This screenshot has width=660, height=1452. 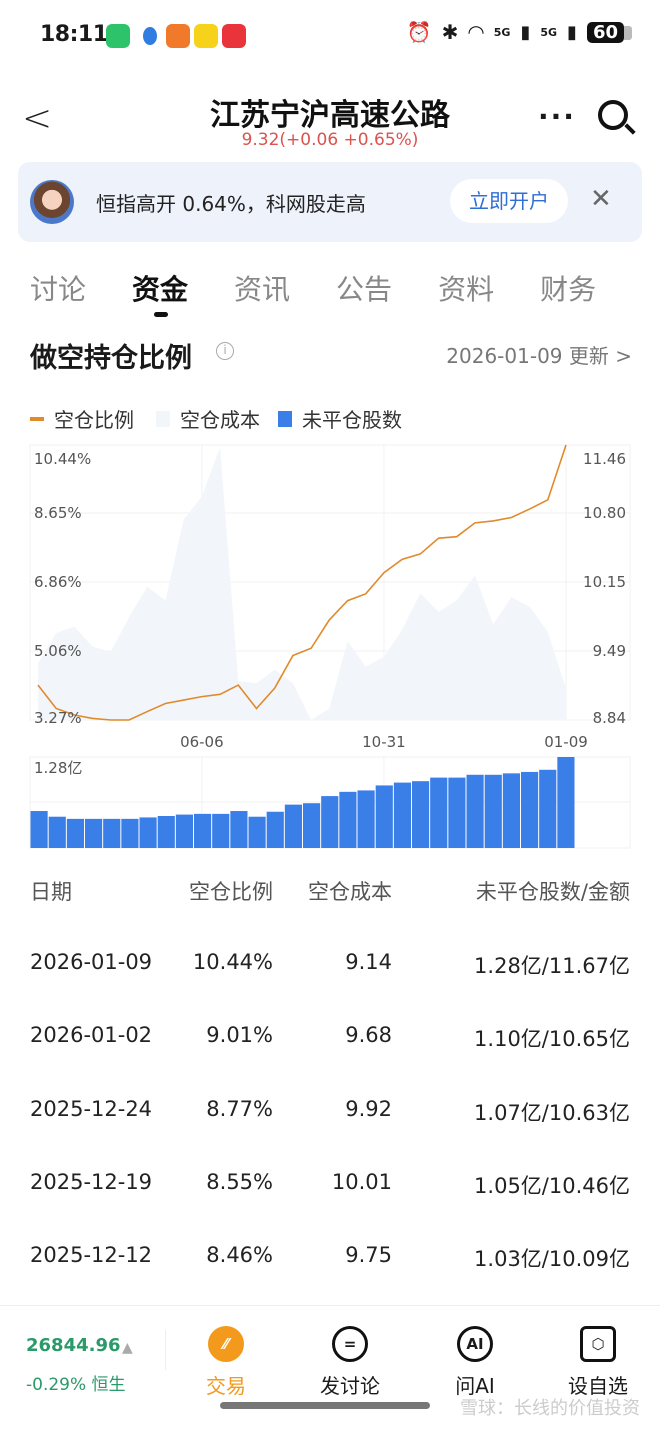 I want to click on home-indicator, so click(x=325, y=1405).